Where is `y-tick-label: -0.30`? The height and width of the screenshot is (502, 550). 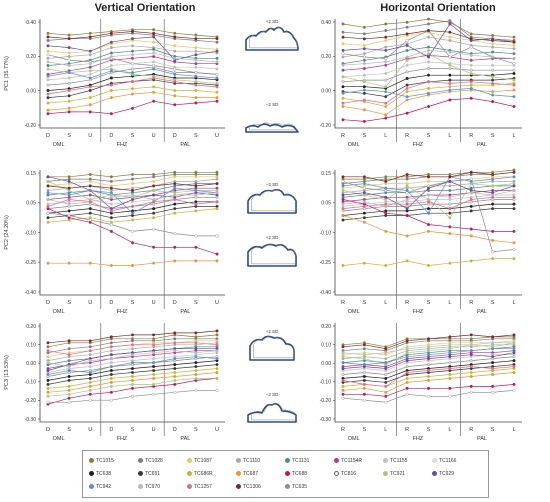
y-tick-label: -0.30 is located at coordinates (326, 420).